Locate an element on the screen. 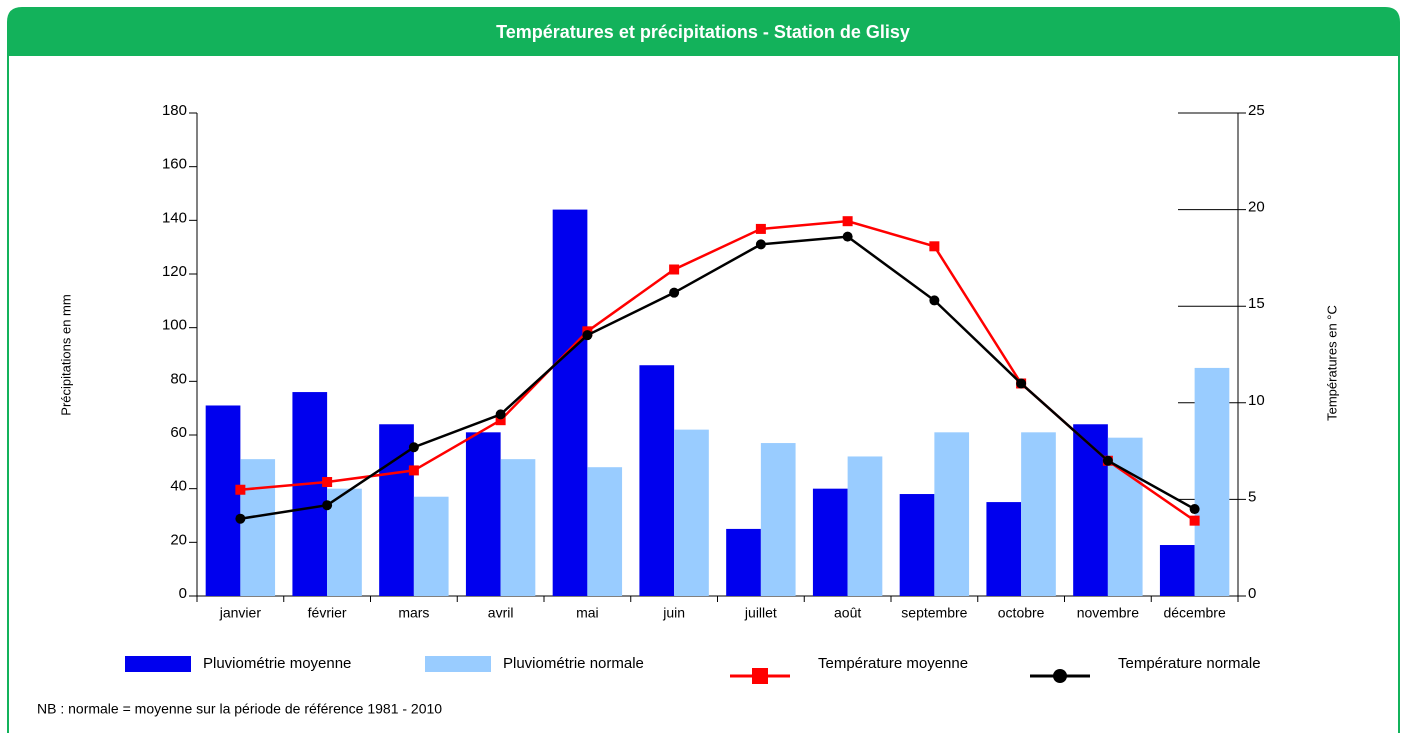  y-tick-label: 160 is located at coordinates (174, 164).